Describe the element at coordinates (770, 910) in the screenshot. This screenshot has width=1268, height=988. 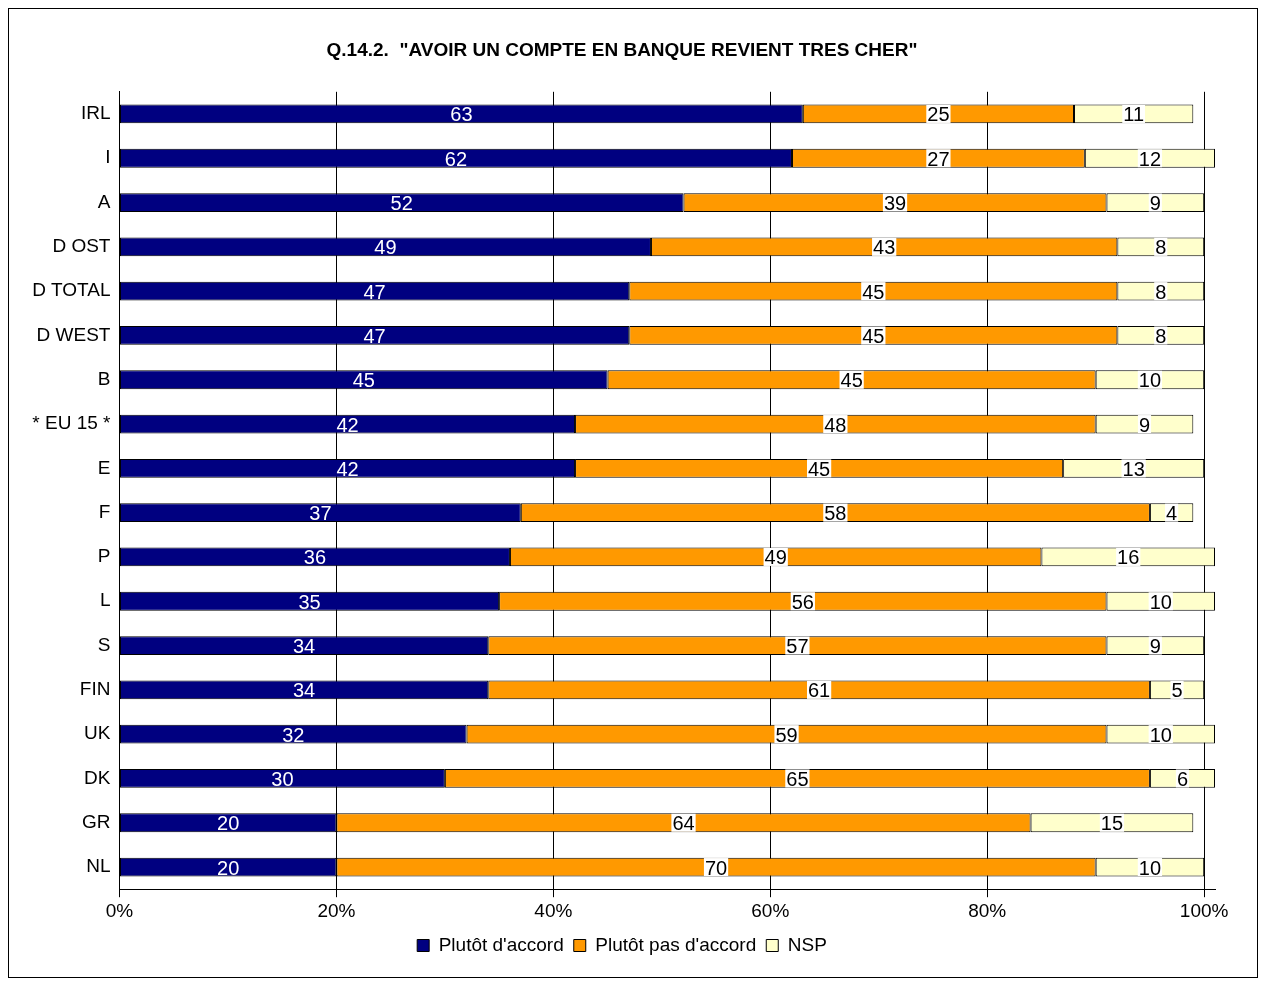
I see `x-tick-label: 60%` at that location.